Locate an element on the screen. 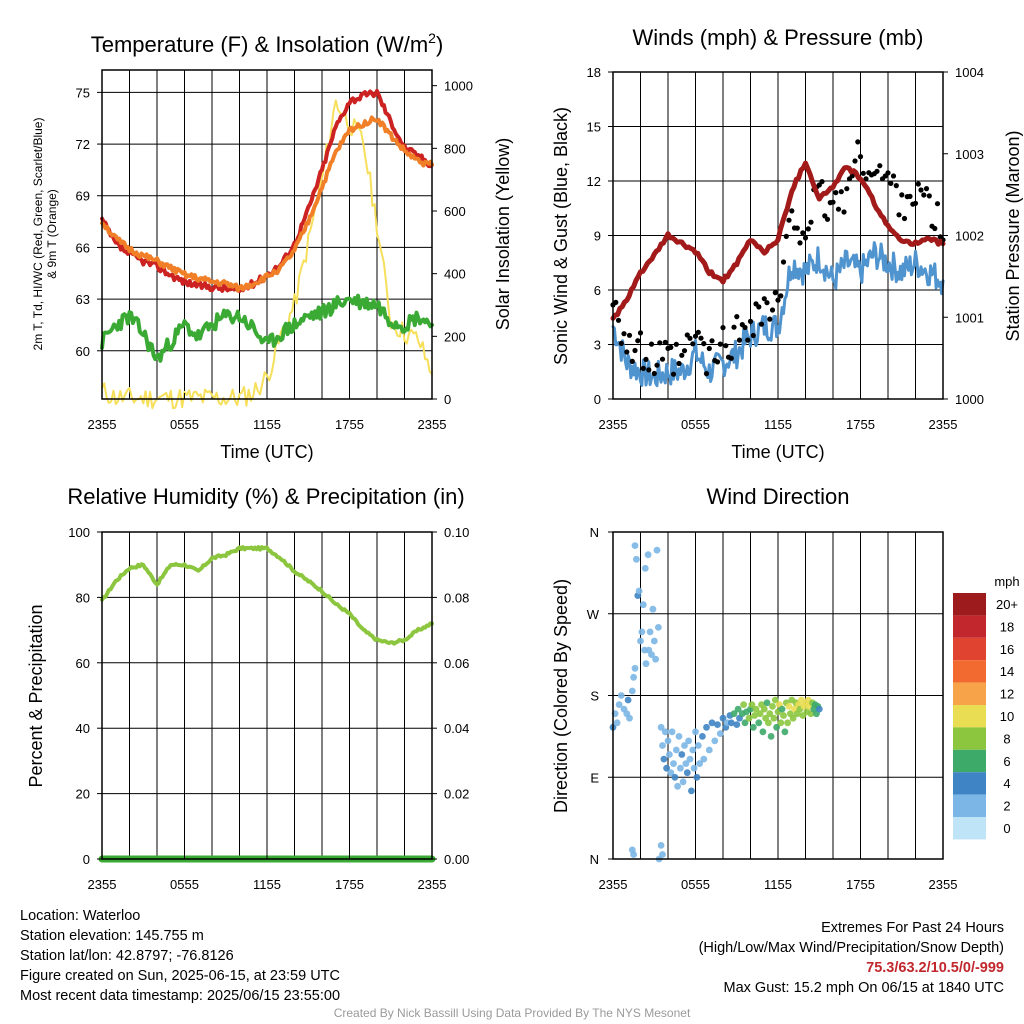 Image resolution: width=1024 pixels, height=1024 pixels. y-tick-label-right: 600 is located at coordinates (455, 211).